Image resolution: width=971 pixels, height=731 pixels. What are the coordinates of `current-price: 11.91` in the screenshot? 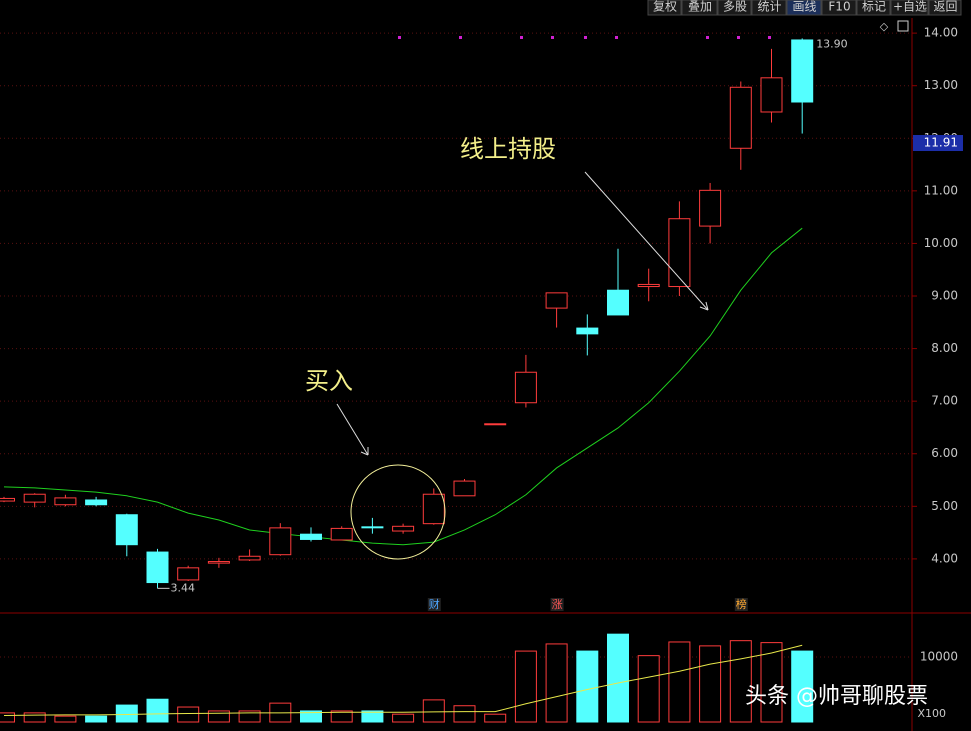 It's located at (941, 143).